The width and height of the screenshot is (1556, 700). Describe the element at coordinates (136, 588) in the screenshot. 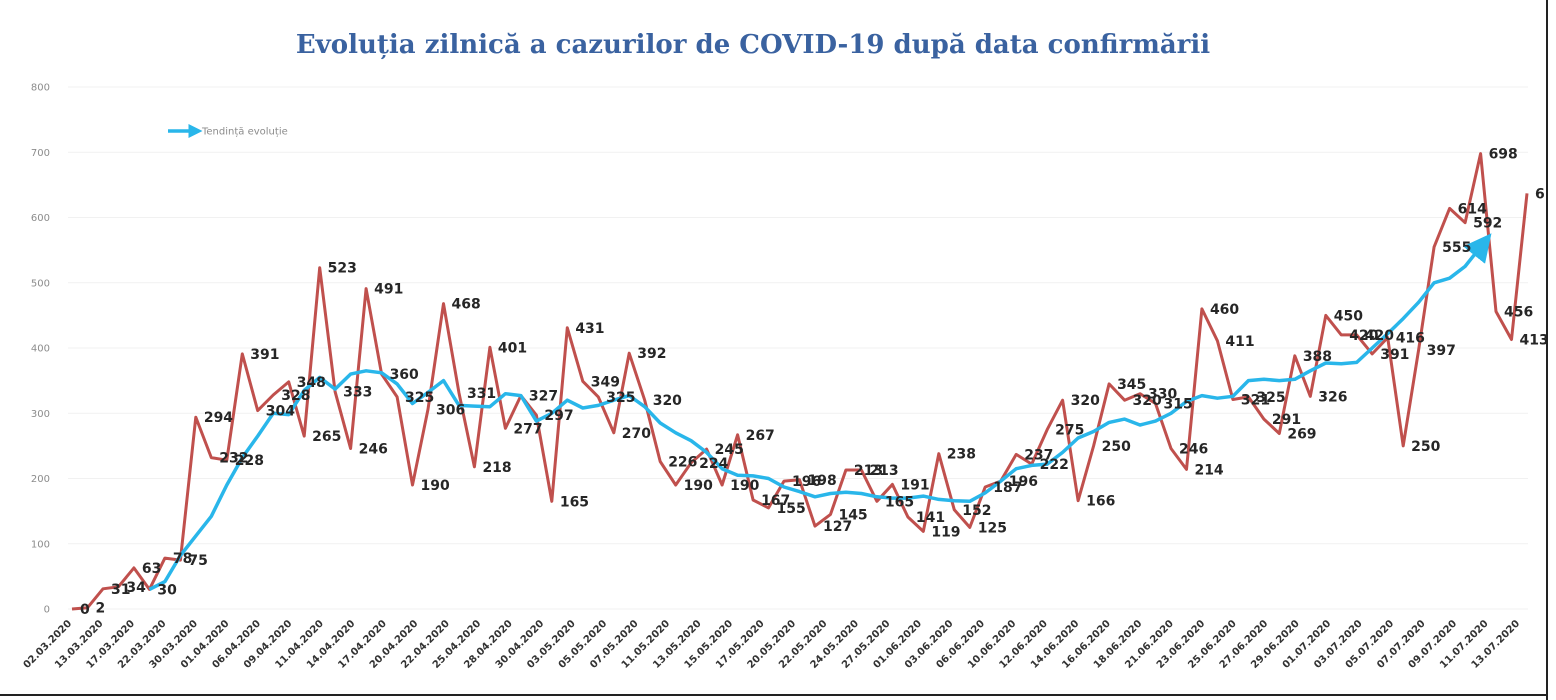

I see `data-label: 34` at that location.